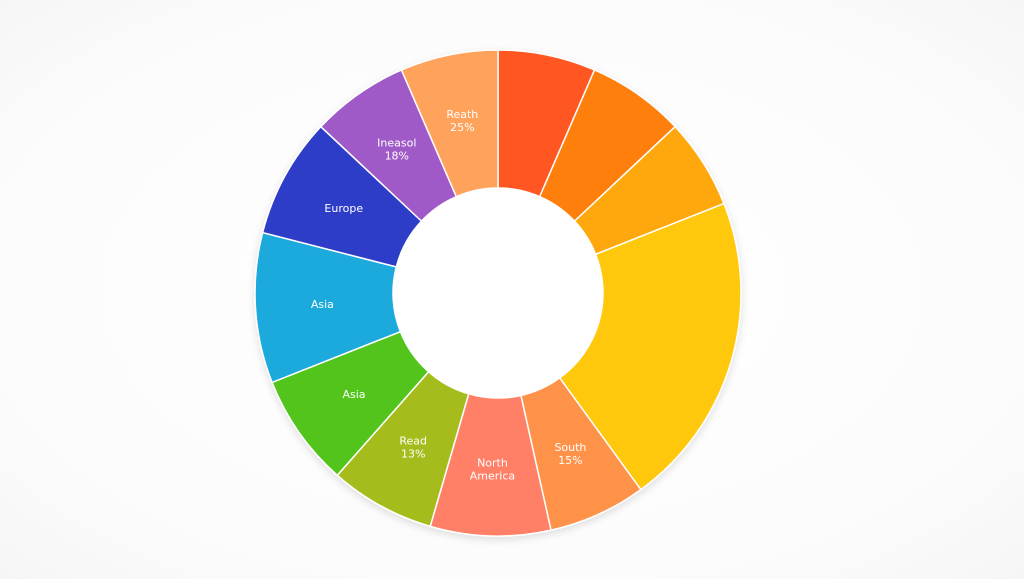  Describe the element at coordinates (462, 114) in the screenshot. I see `slice-label-line: Reath` at that location.